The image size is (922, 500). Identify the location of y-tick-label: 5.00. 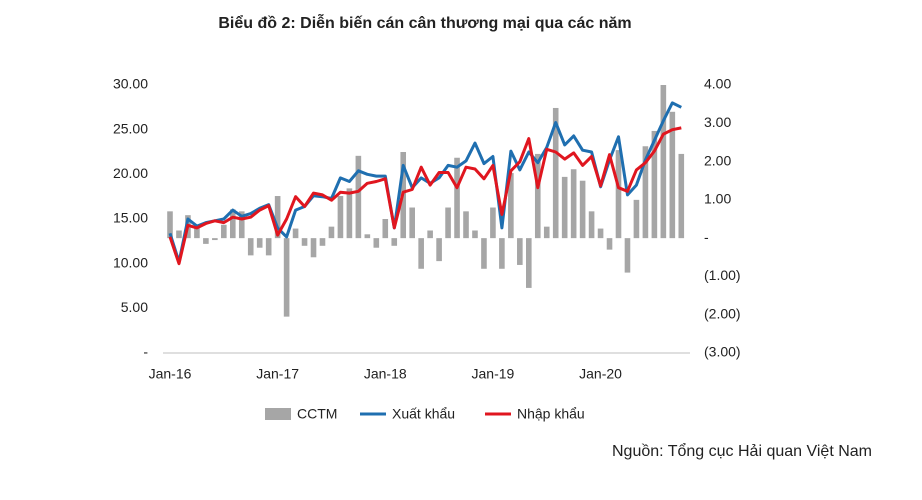
(134, 307).